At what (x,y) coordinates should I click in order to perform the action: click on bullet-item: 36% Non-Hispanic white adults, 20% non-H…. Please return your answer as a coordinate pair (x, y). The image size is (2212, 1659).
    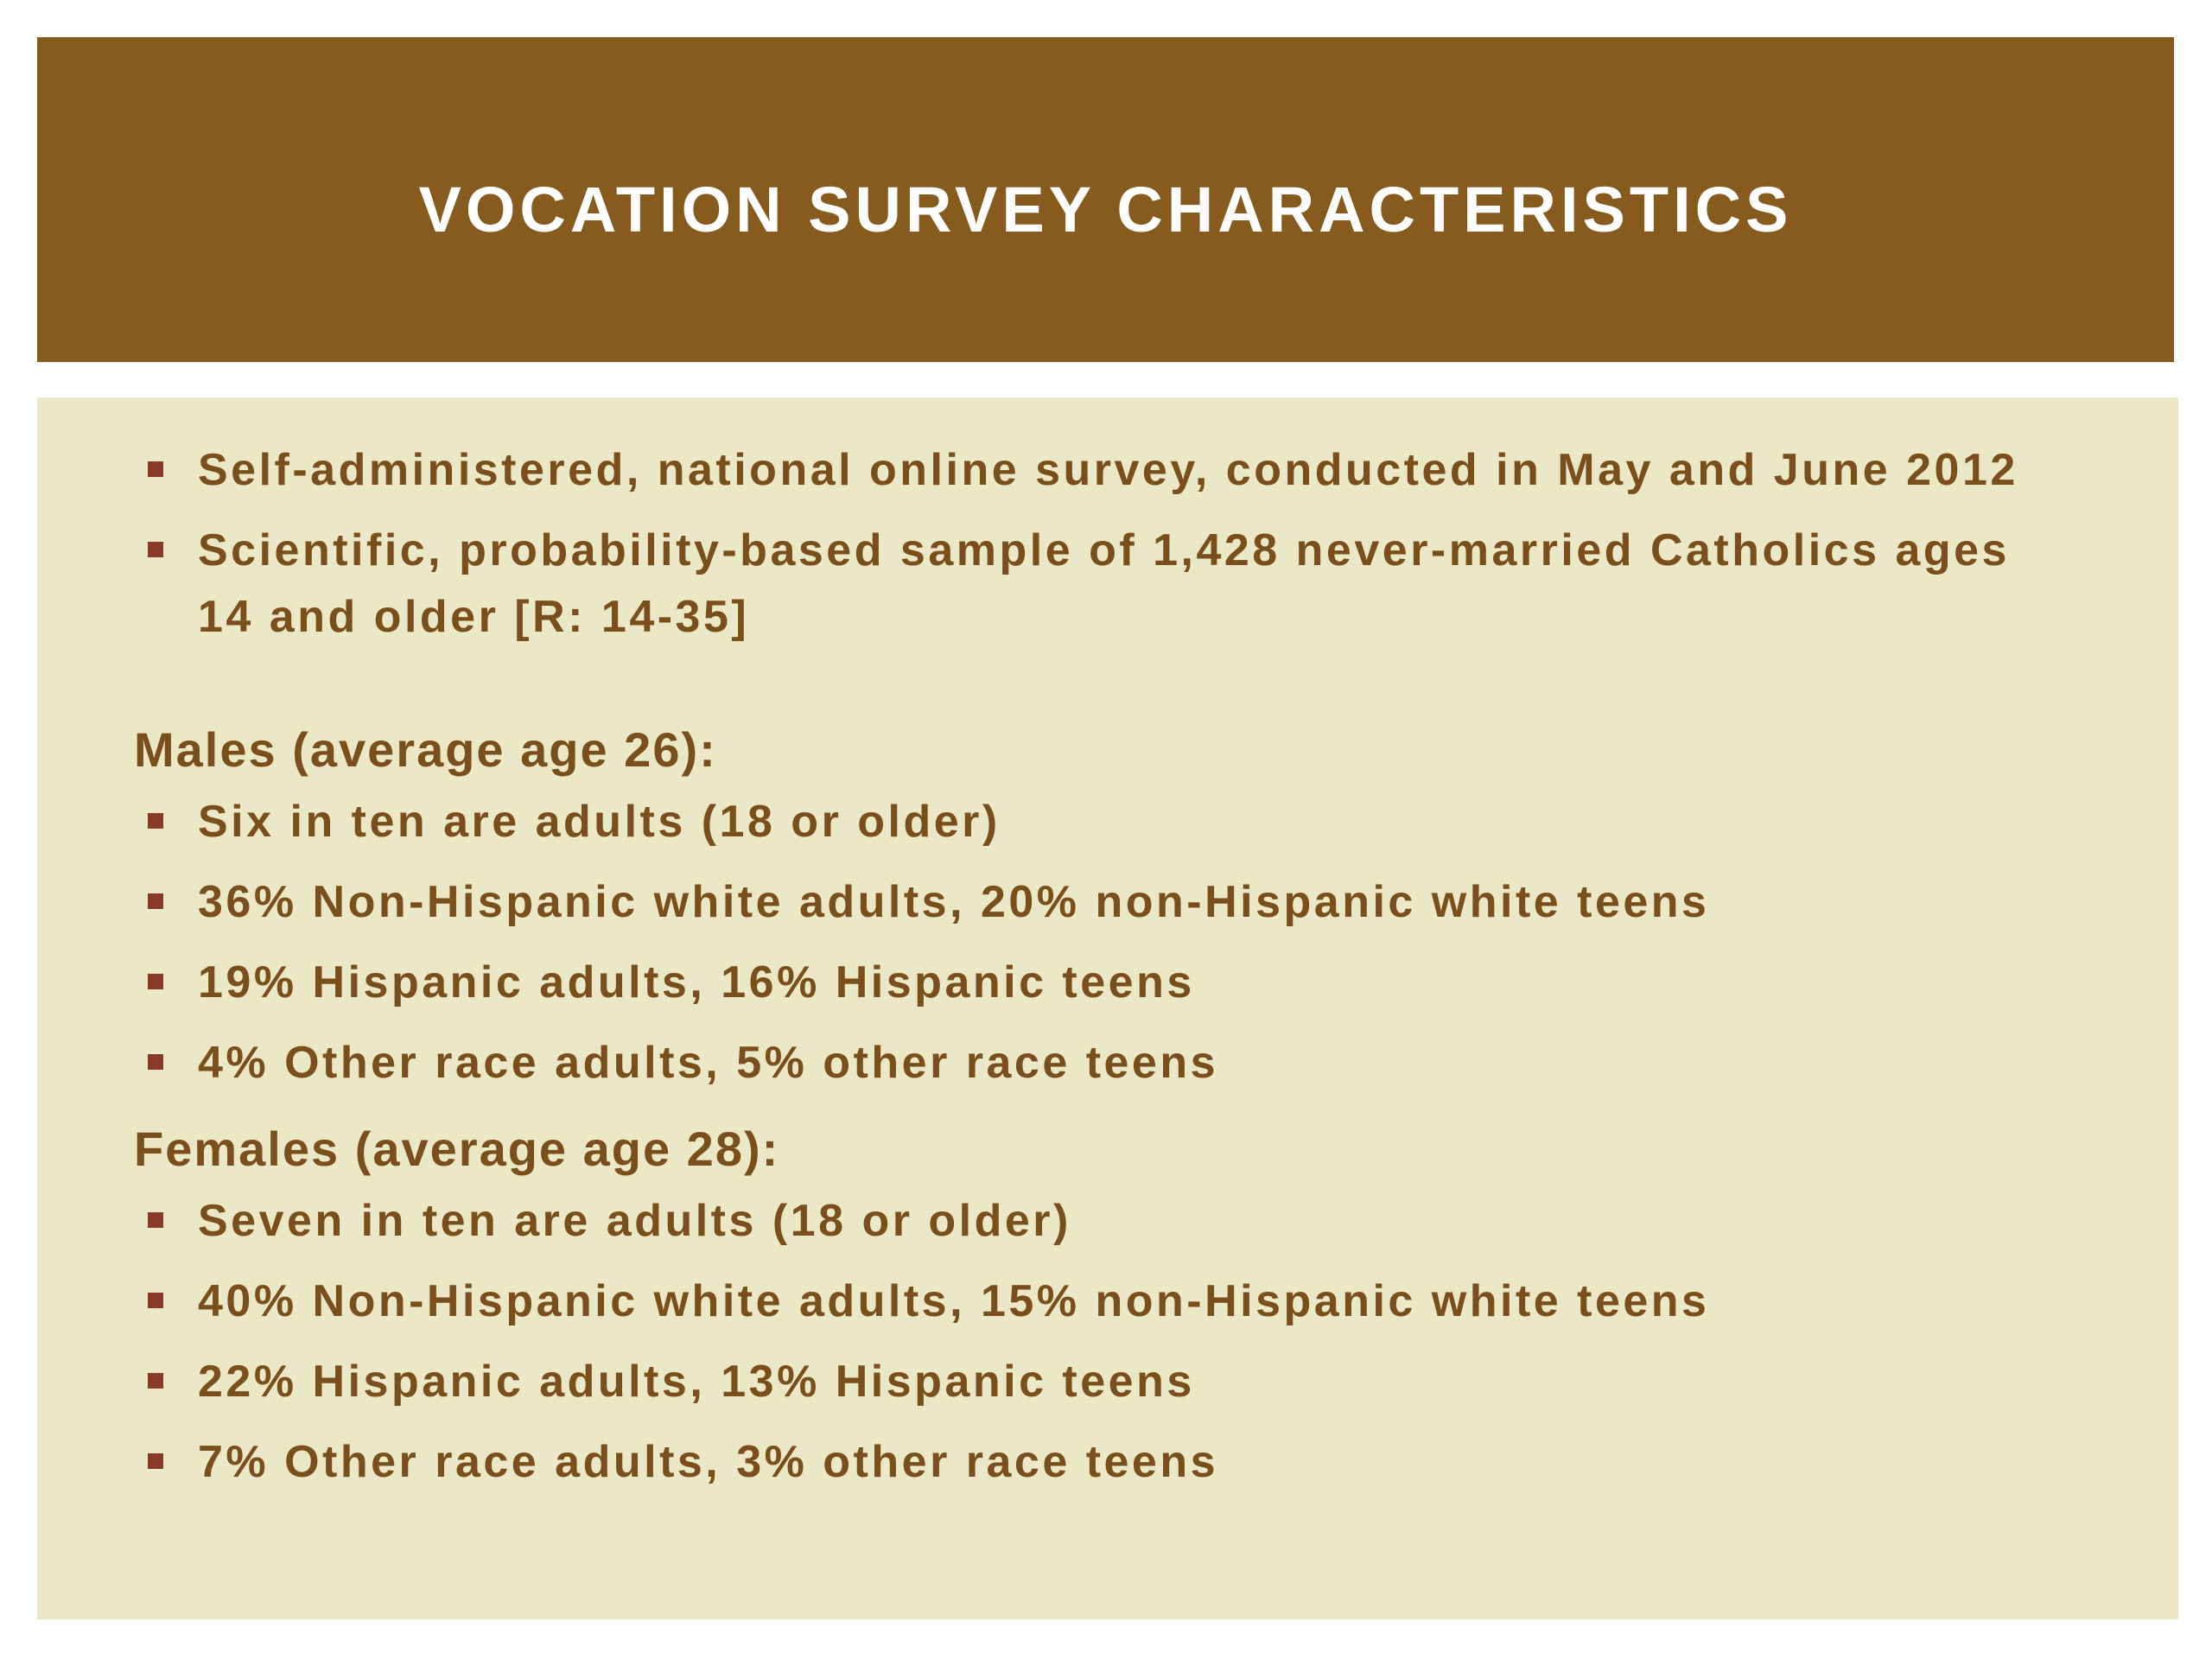
    Looking at the image, I should click on (1084, 902).